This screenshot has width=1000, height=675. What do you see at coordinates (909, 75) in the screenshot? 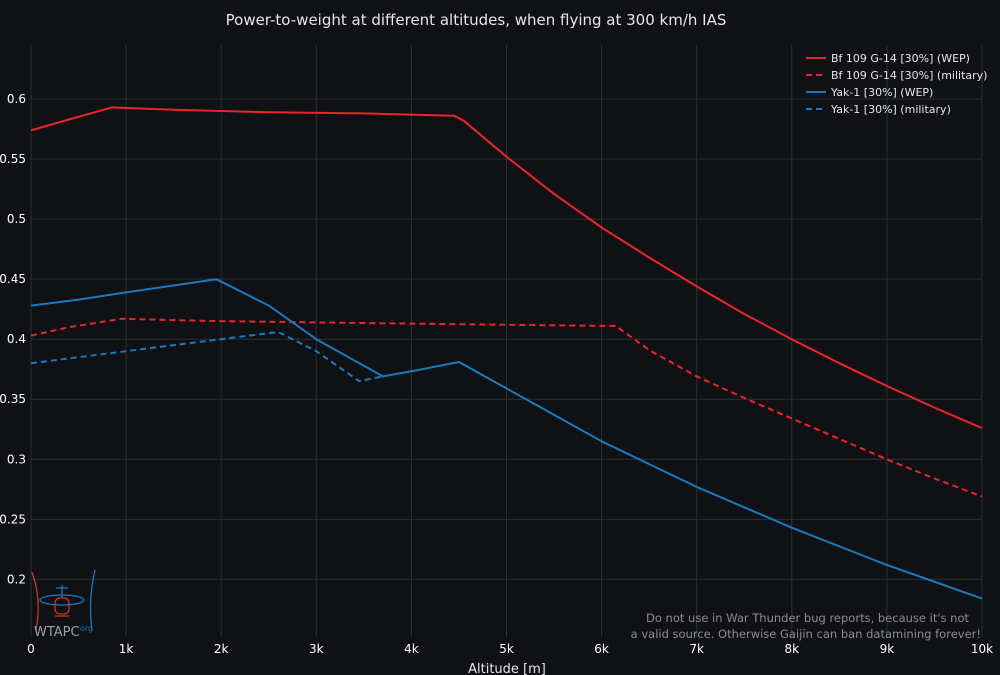
I see `legend-entry: Bf 109 G-14 [30%] (military)` at bounding box center [909, 75].